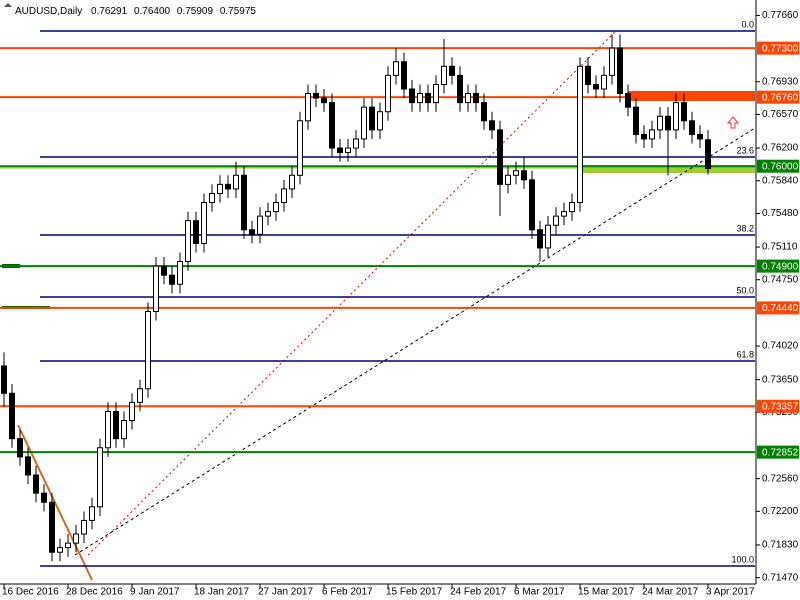 This screenshot has width=800, height=600. I want to click on x-tick-label: 6 Feb 2017, so click(347, 592).